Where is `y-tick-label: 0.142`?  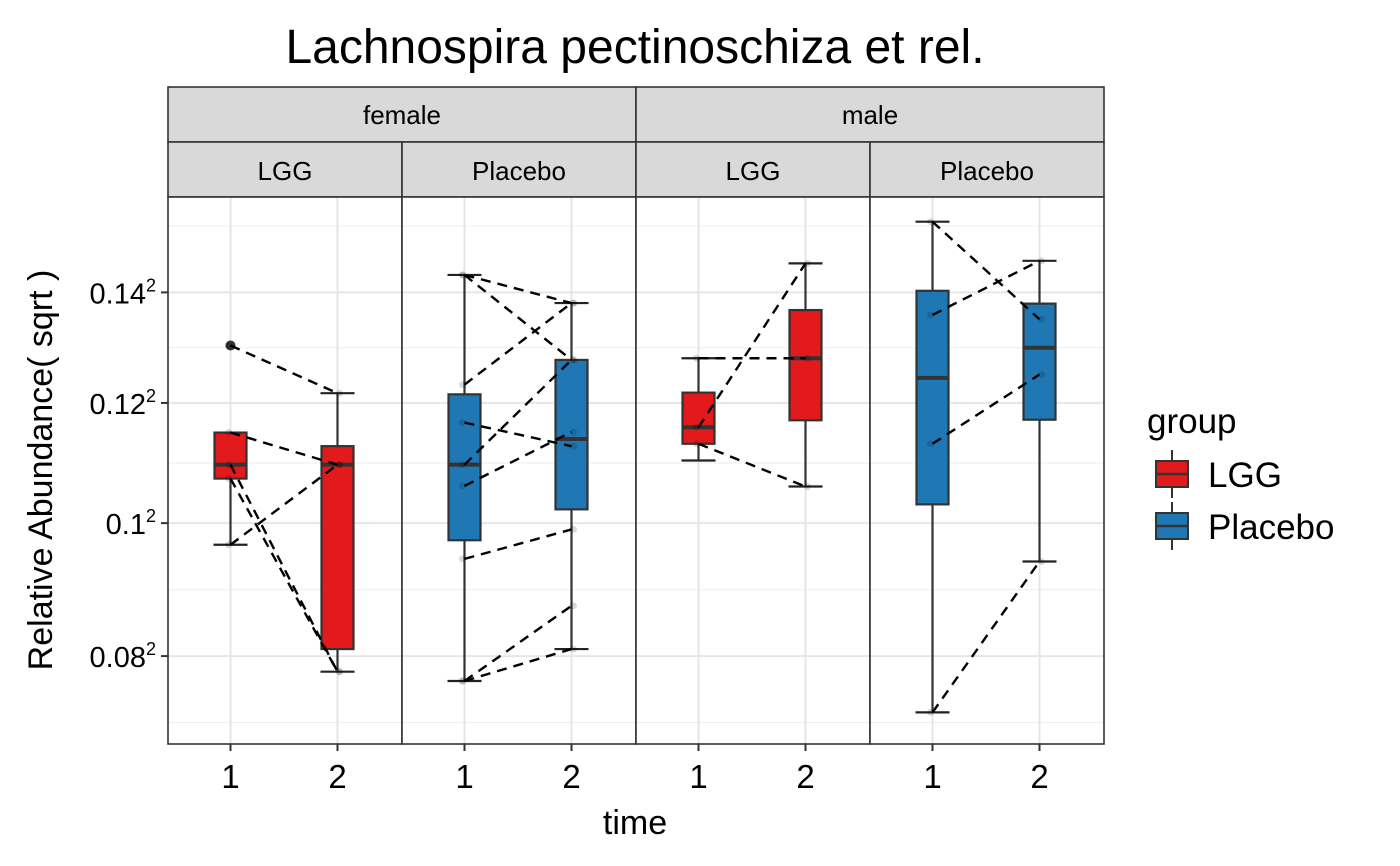
y-tick-label: 0.142 is located at coordinates (123, 292).